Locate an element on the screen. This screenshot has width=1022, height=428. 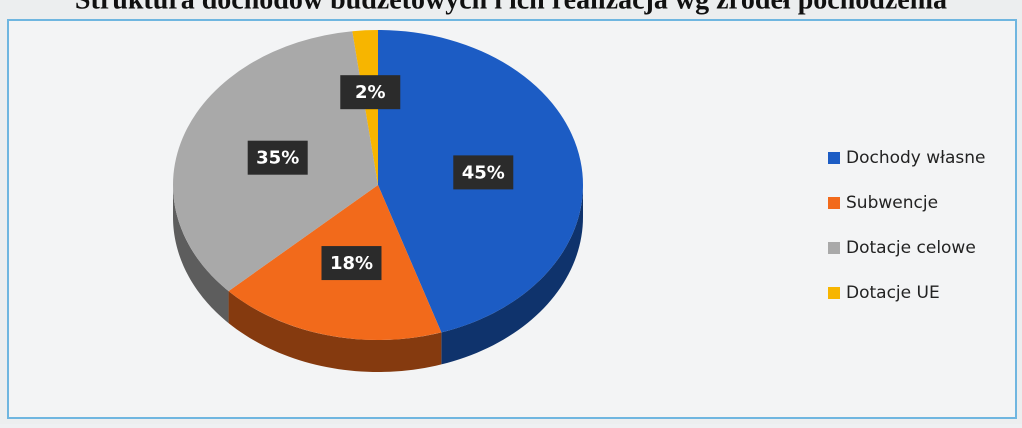
legend-label: Dotacje celowe is located at coordinates (911, 248).